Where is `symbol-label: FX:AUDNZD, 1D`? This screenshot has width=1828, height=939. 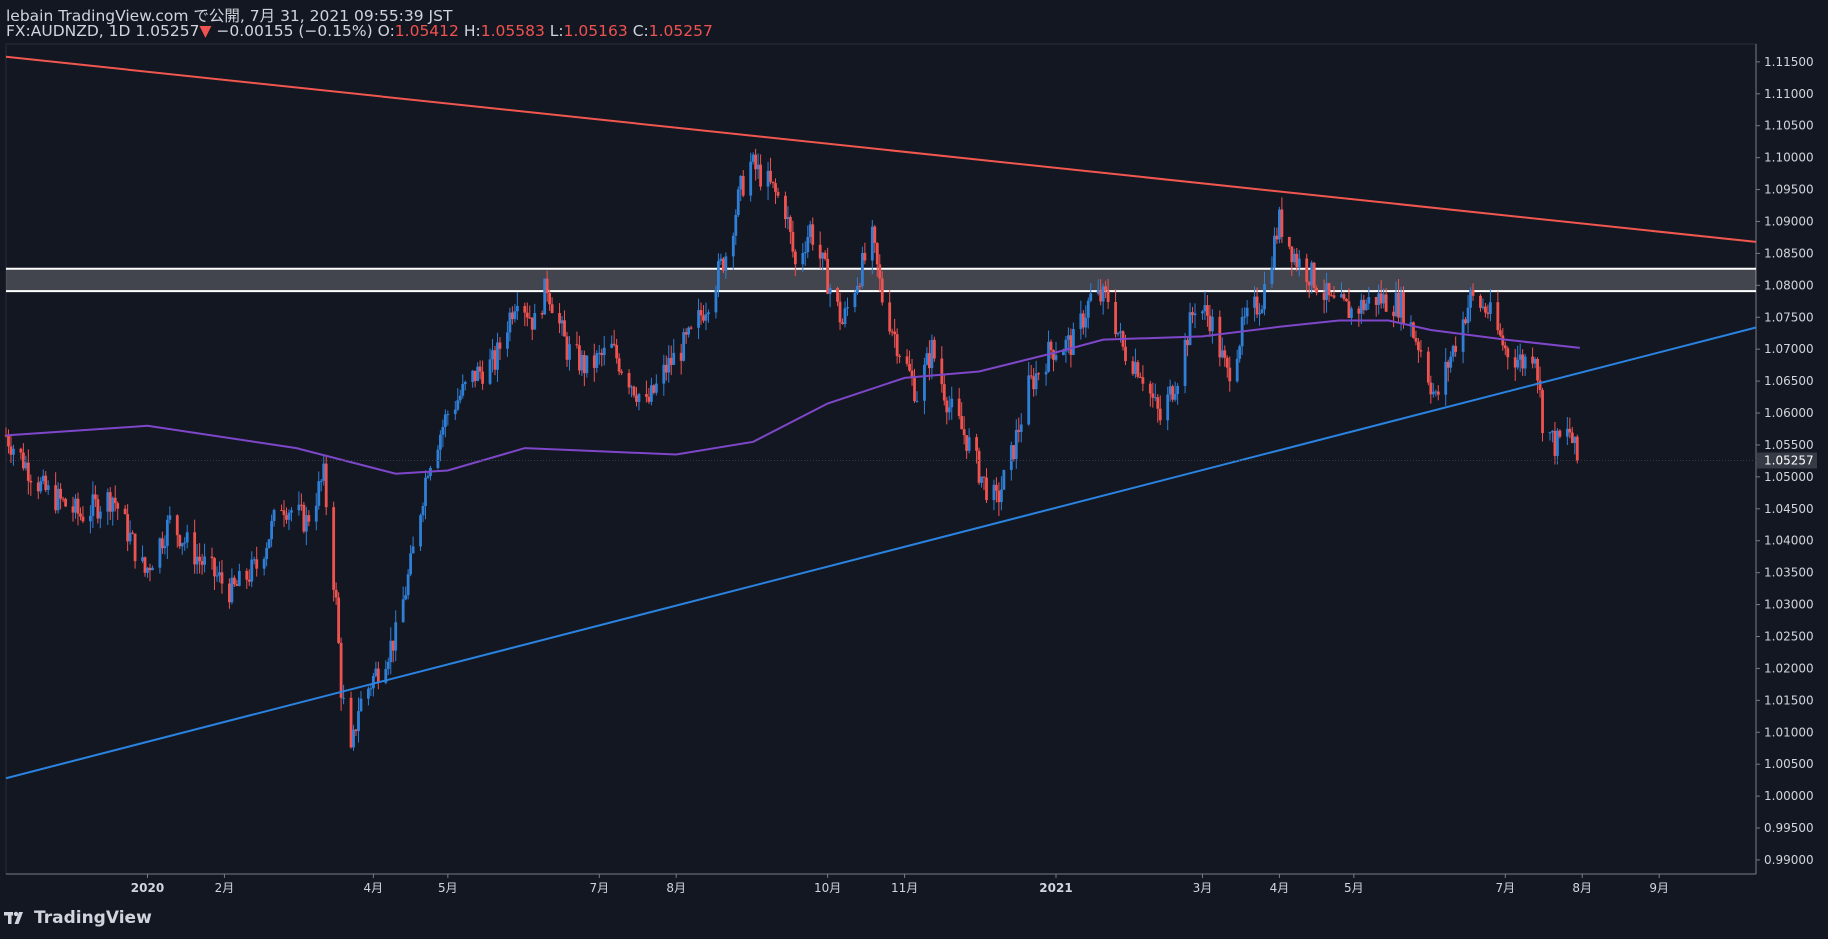
symbol-label: FX:AUDNZD, 1D is located at coordinates (68, 31).